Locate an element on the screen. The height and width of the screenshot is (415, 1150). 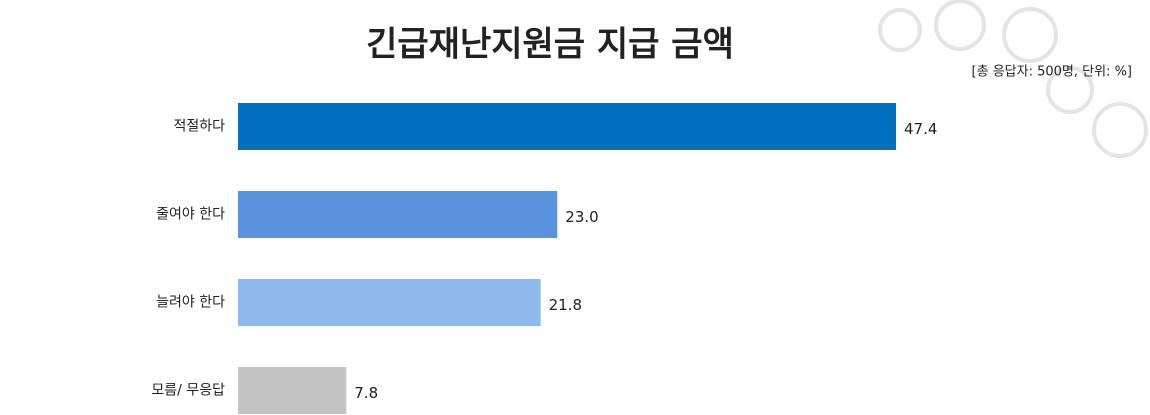
gear-decoration is located at coordinates (1013, 79).